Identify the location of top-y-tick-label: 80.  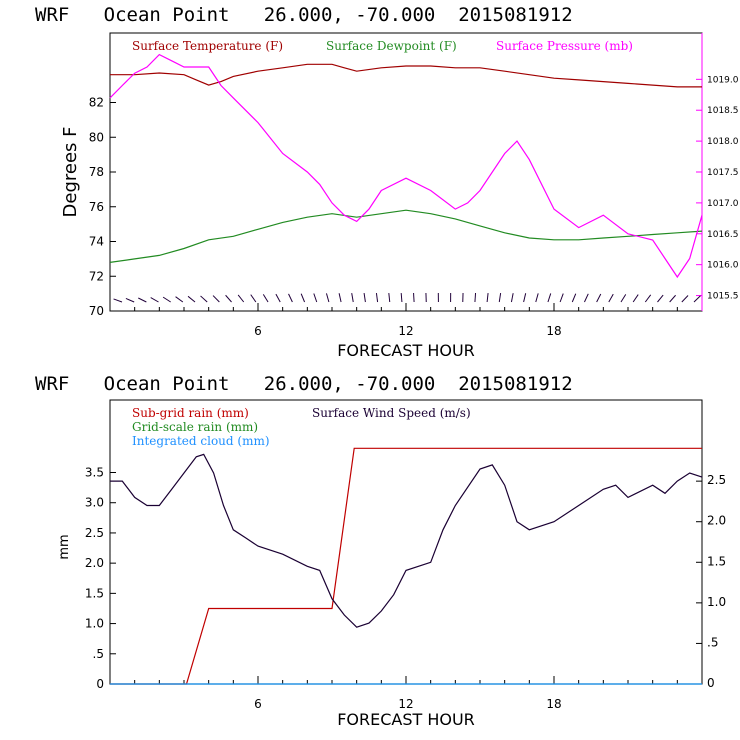
(96, 137).